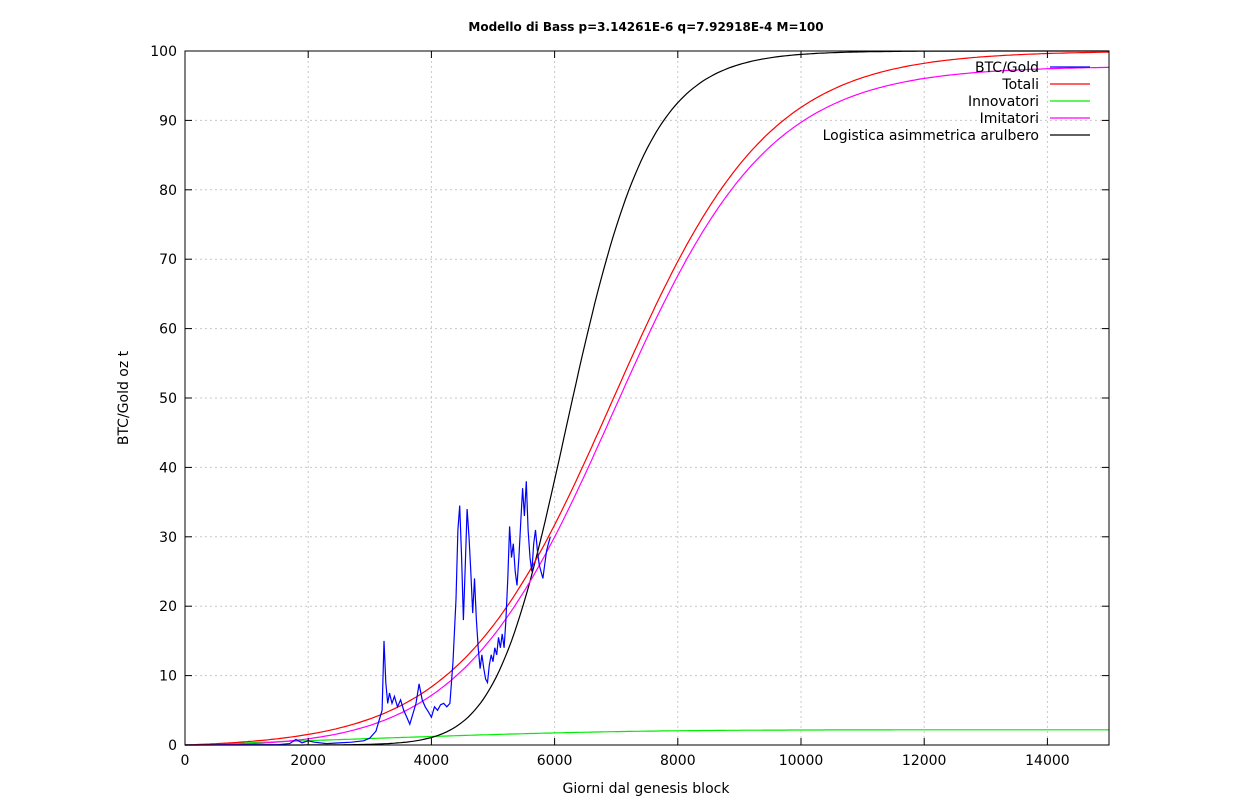 The width and height of the screenshot is (1244, 804). I want to click on y-tick-label: 70, so click(168, 260).